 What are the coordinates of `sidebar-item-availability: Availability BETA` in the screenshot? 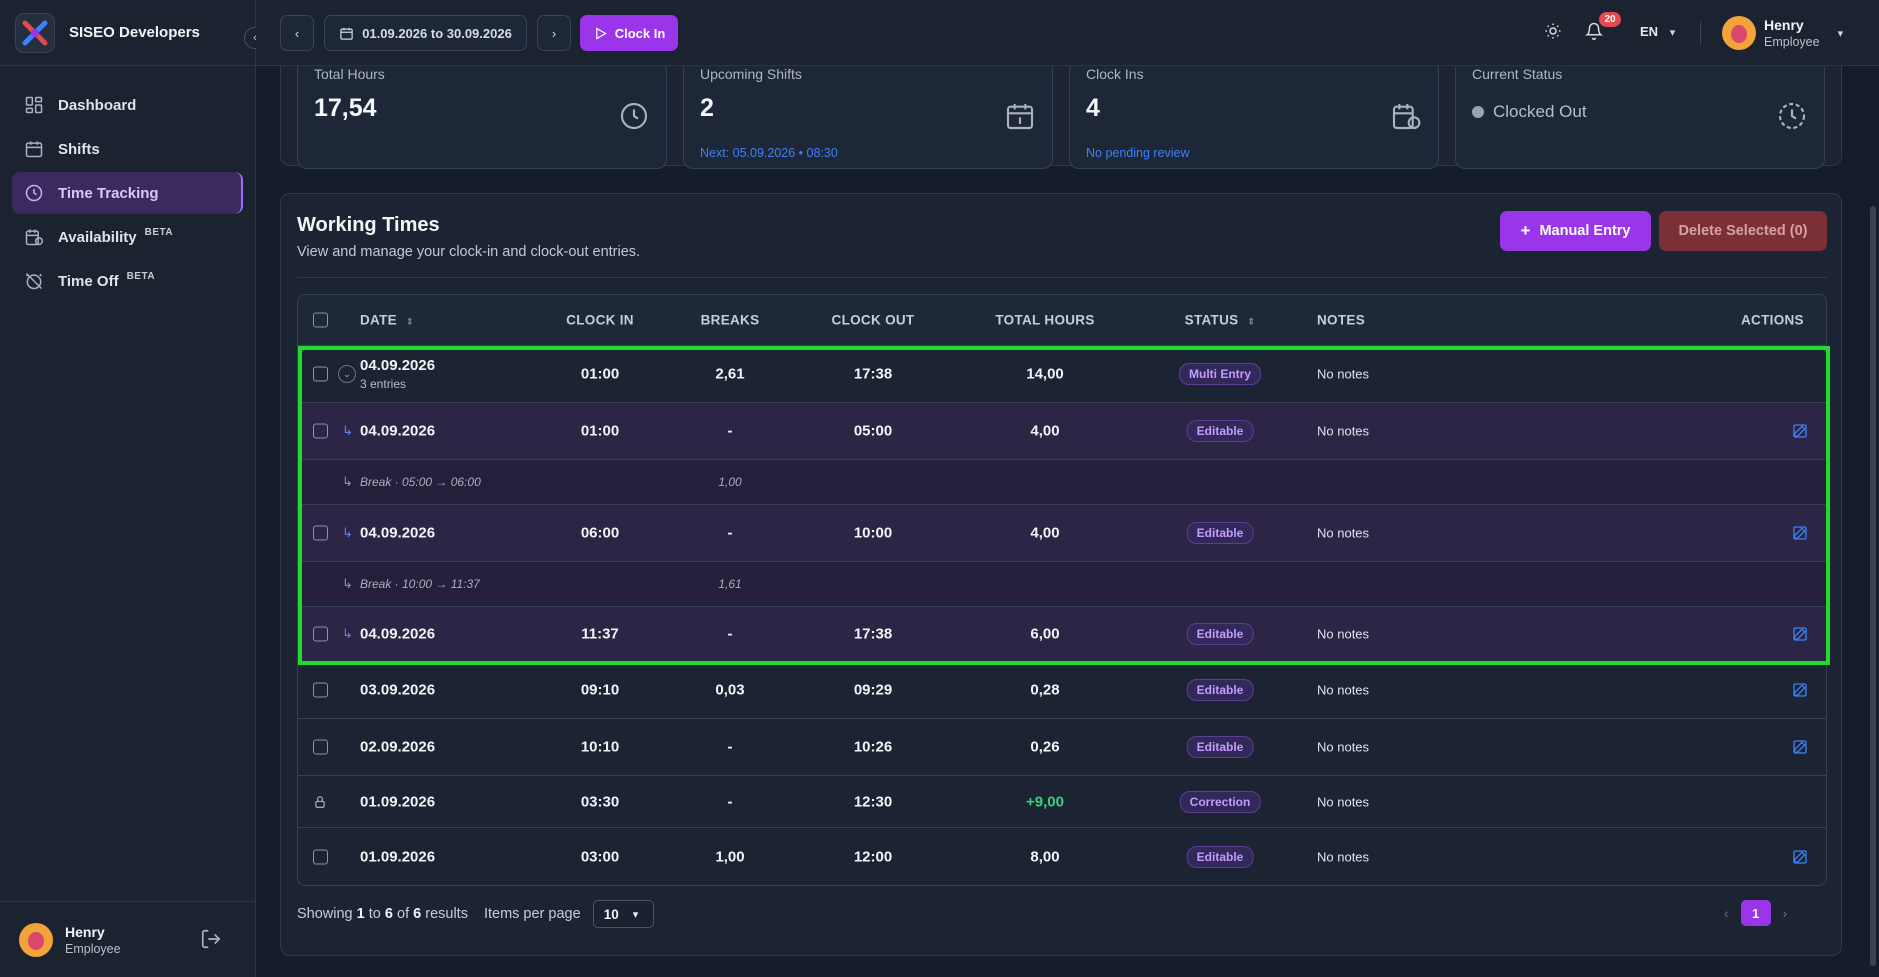 It's located at (127, 237).